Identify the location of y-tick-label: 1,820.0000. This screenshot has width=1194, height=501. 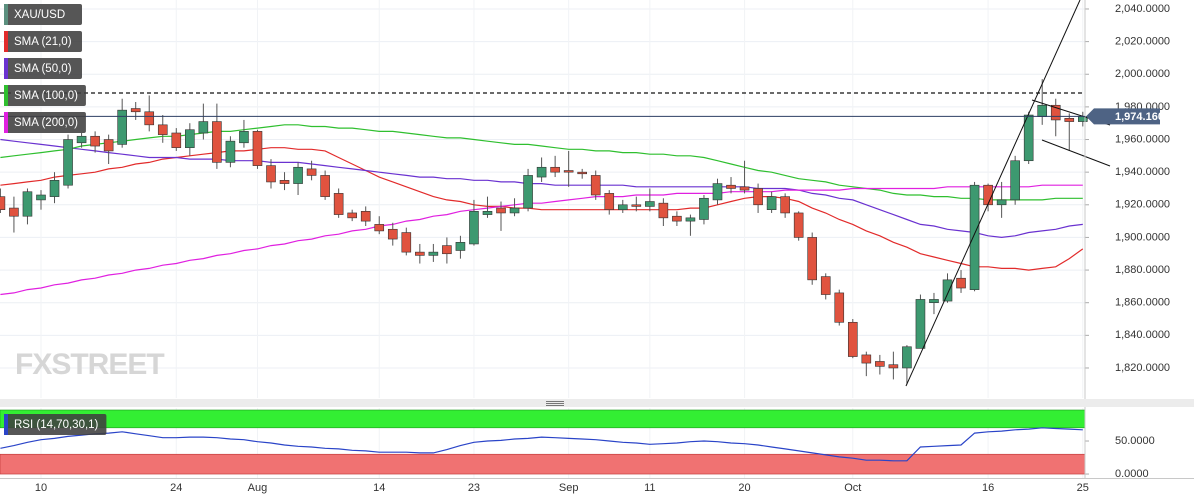
(1142, 368).